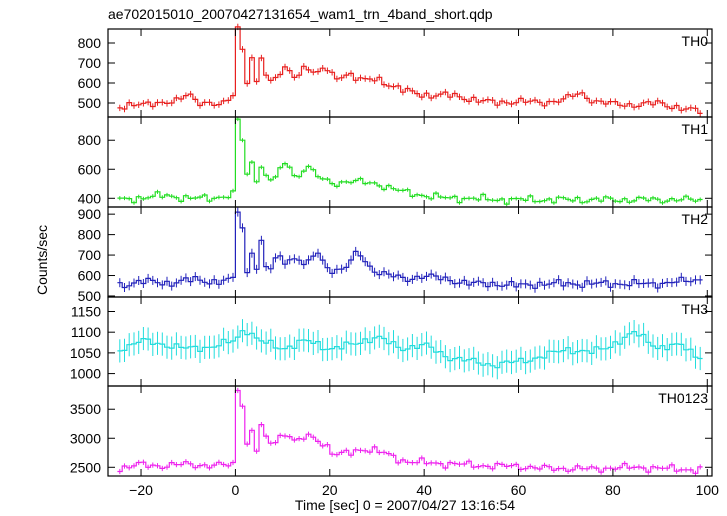 The height and width of the screenshot is (516, 727). I want to click on x-tick-label: 20, so click(330, 490).